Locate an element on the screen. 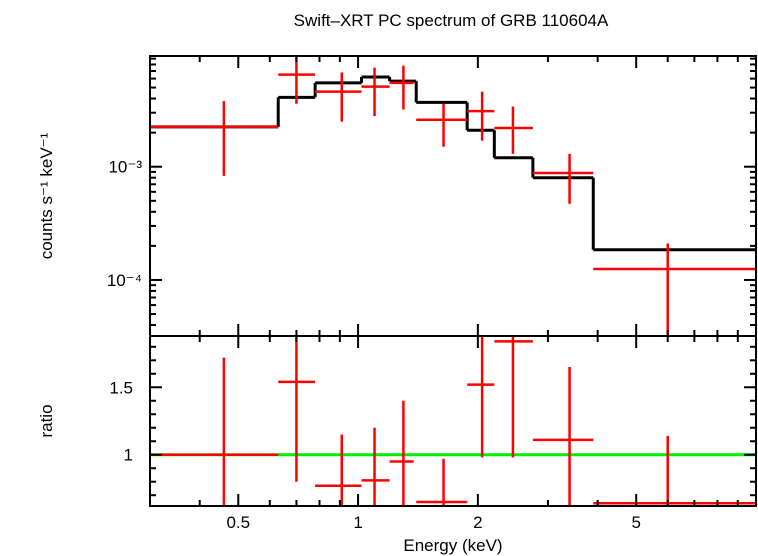  x-tick-label: 0.5 is located at coordinates (238, 522).